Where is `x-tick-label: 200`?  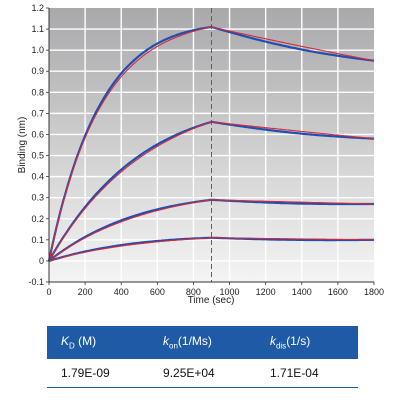 x-tick-label: 200 is located at coordinates (85, 292).